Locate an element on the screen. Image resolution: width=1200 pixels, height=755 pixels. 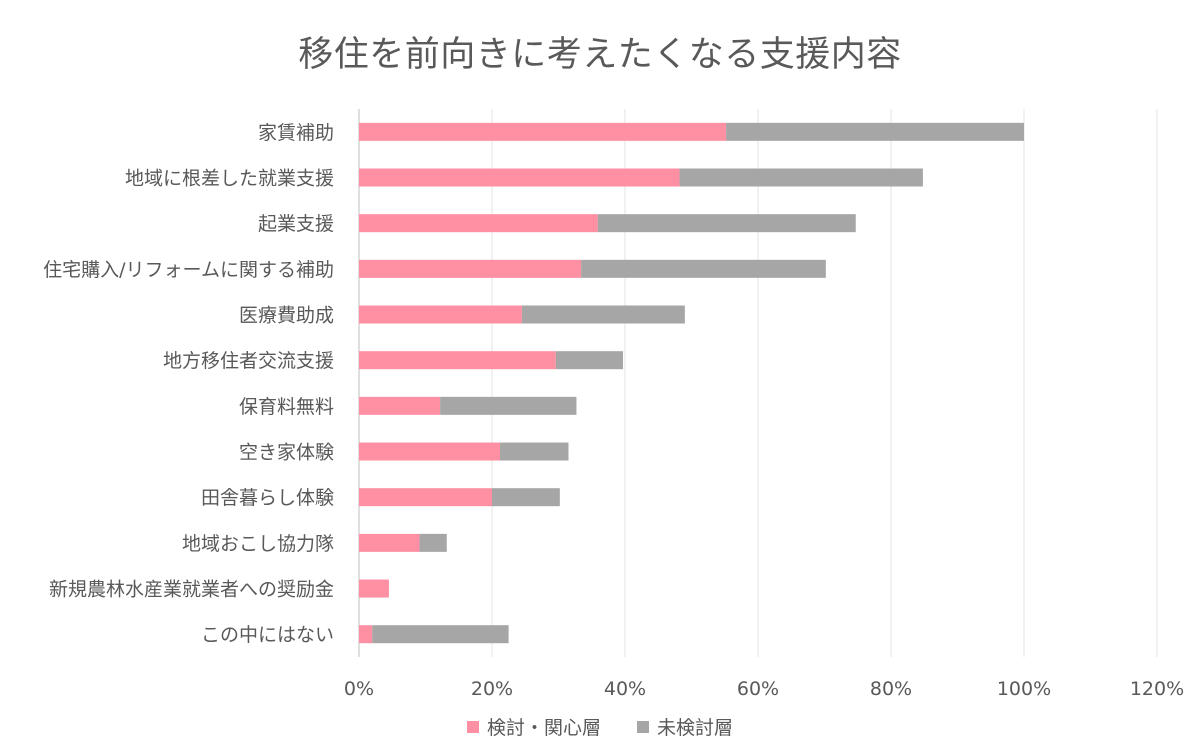
category-label: この中にはない is located at coordinates (267, 635).